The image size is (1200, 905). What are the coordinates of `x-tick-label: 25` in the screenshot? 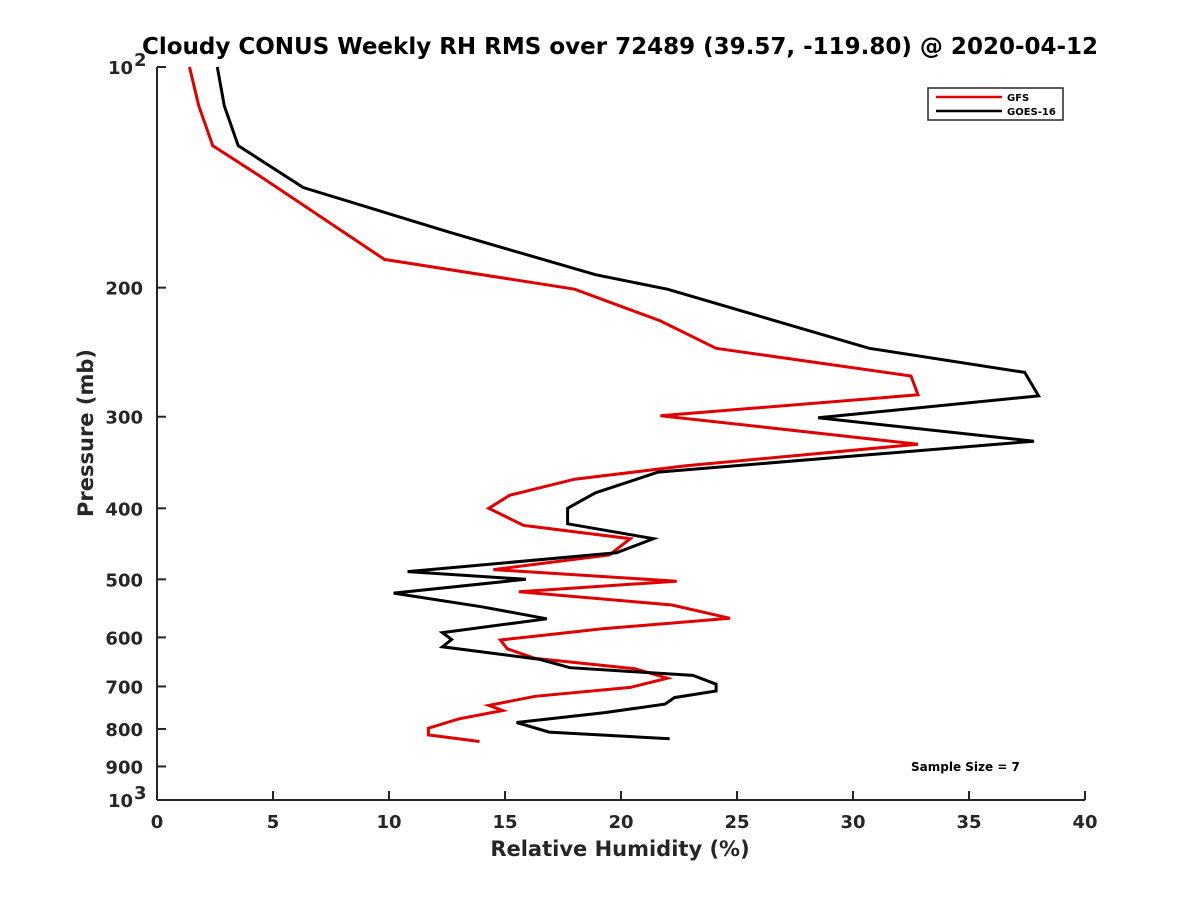 It's located at (736, 822).